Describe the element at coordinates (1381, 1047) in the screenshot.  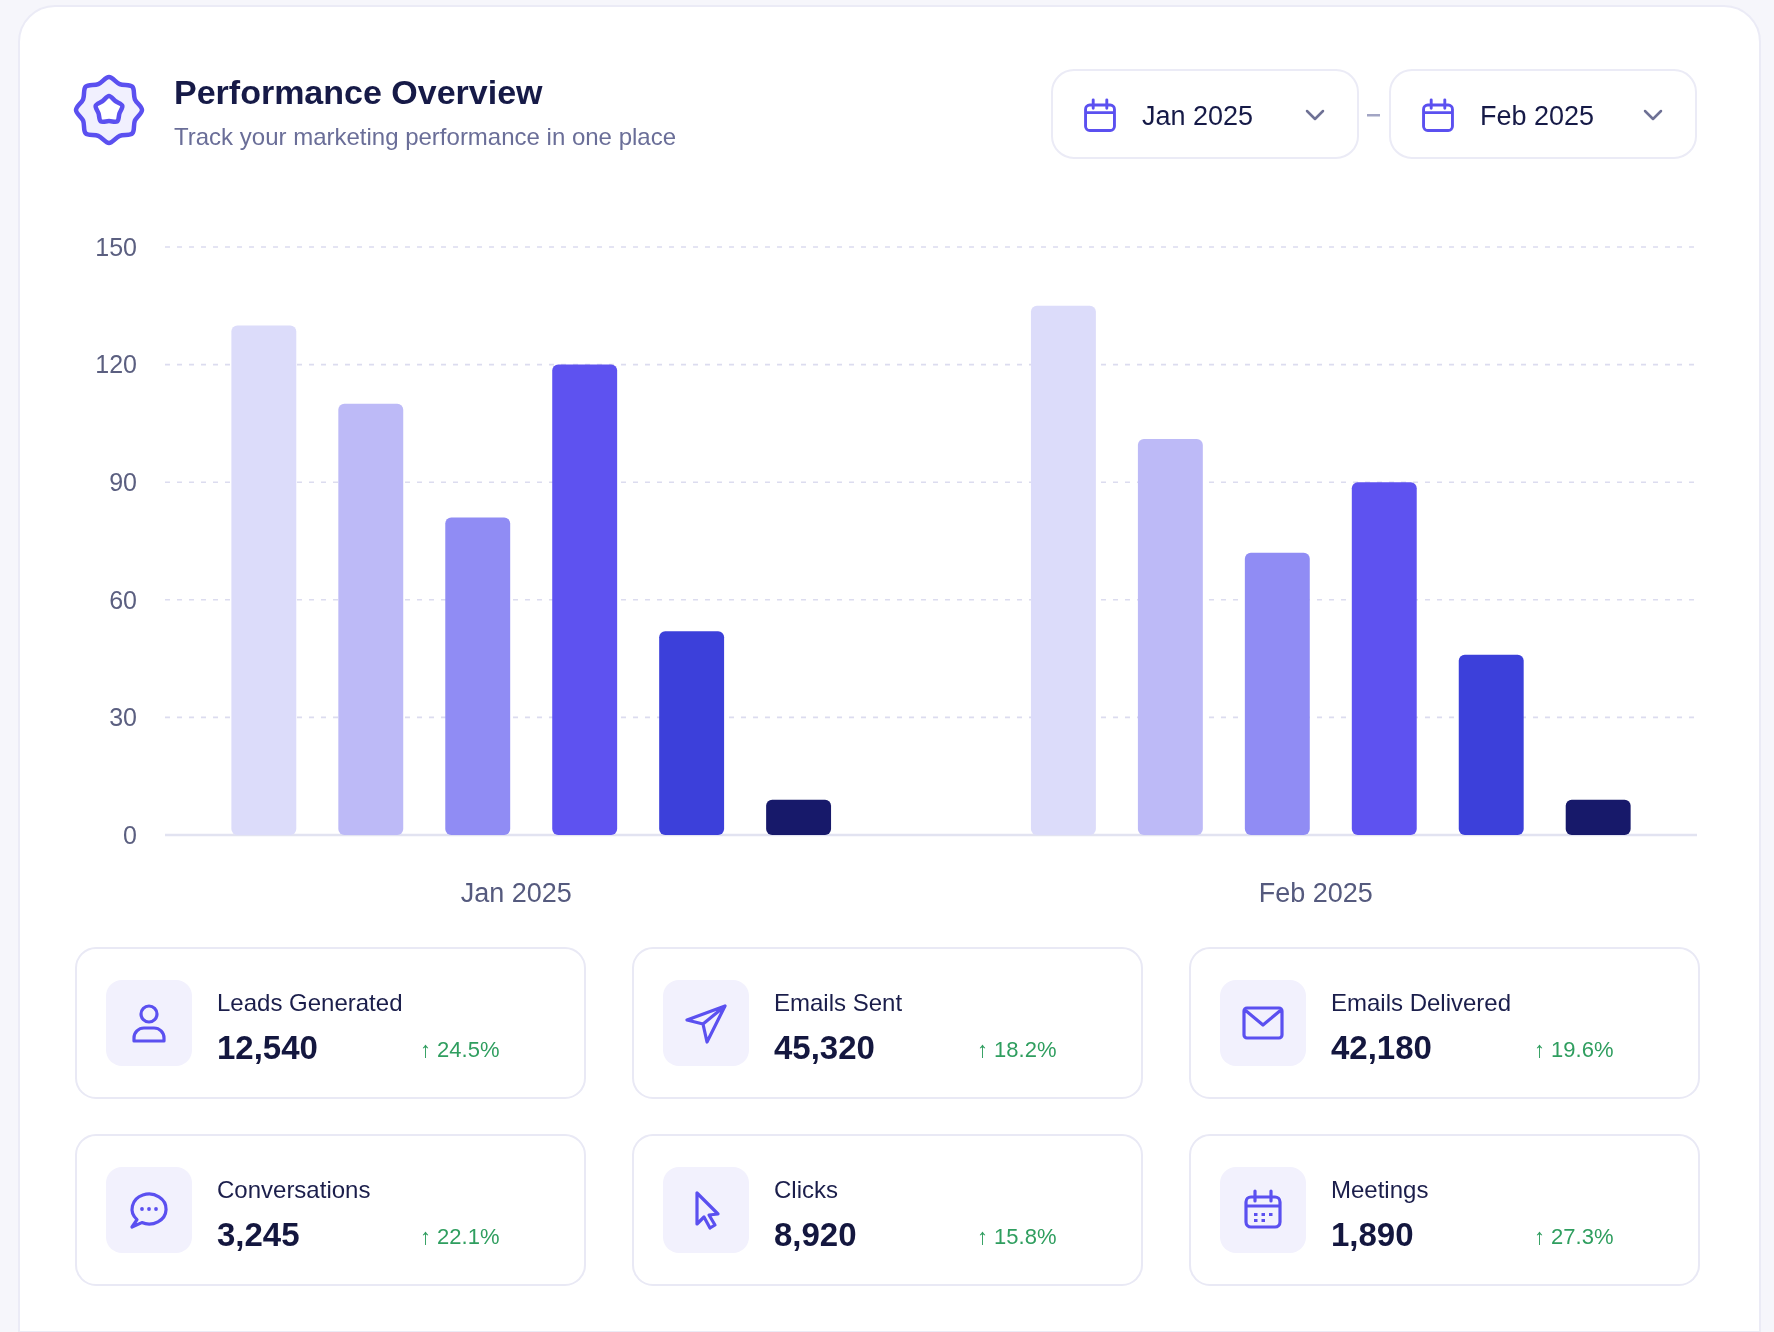
I see `text: 42,180` at that location.